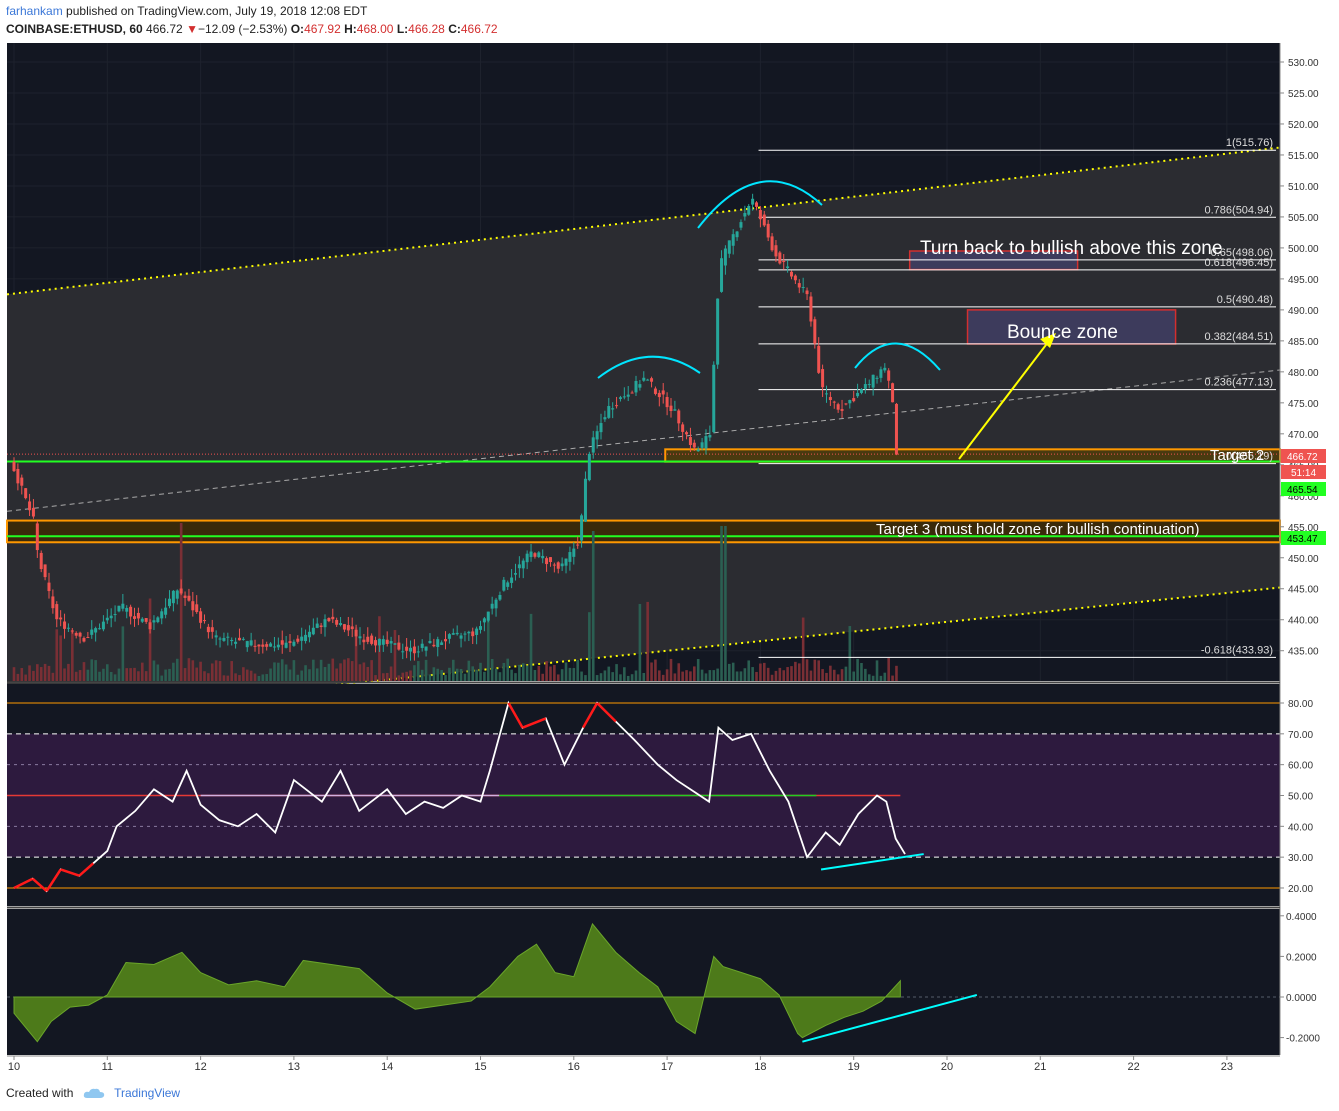 This screenshot has height=1111, width=1339. I want to click on rsi-line, so click(459, 796).